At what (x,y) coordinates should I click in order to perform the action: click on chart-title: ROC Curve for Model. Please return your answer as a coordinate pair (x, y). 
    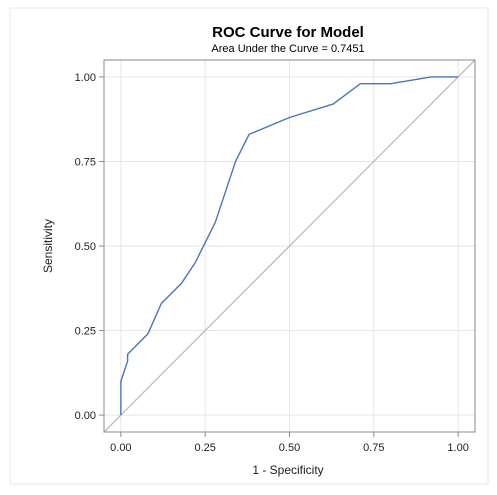
    Looking at the image, I should click on (288, 32).